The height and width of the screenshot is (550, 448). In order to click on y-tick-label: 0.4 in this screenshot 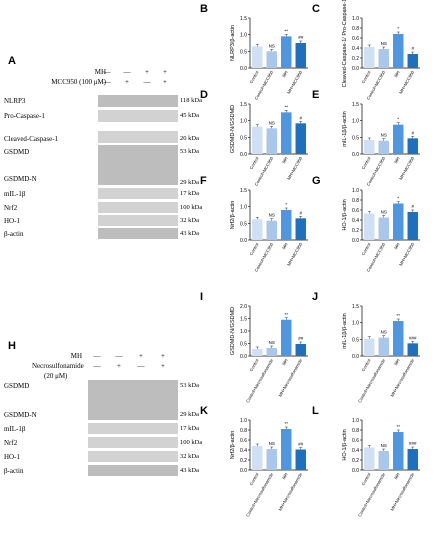, I will do `click(243, 451)`.